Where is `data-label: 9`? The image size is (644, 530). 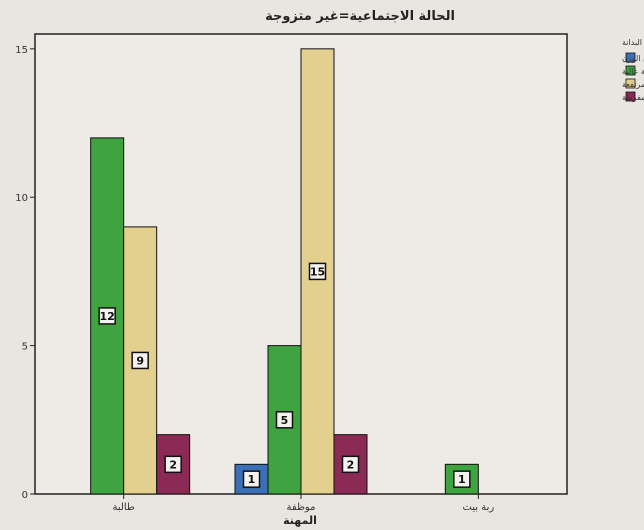 data-label: 9 is located at coordinates (140, 360).